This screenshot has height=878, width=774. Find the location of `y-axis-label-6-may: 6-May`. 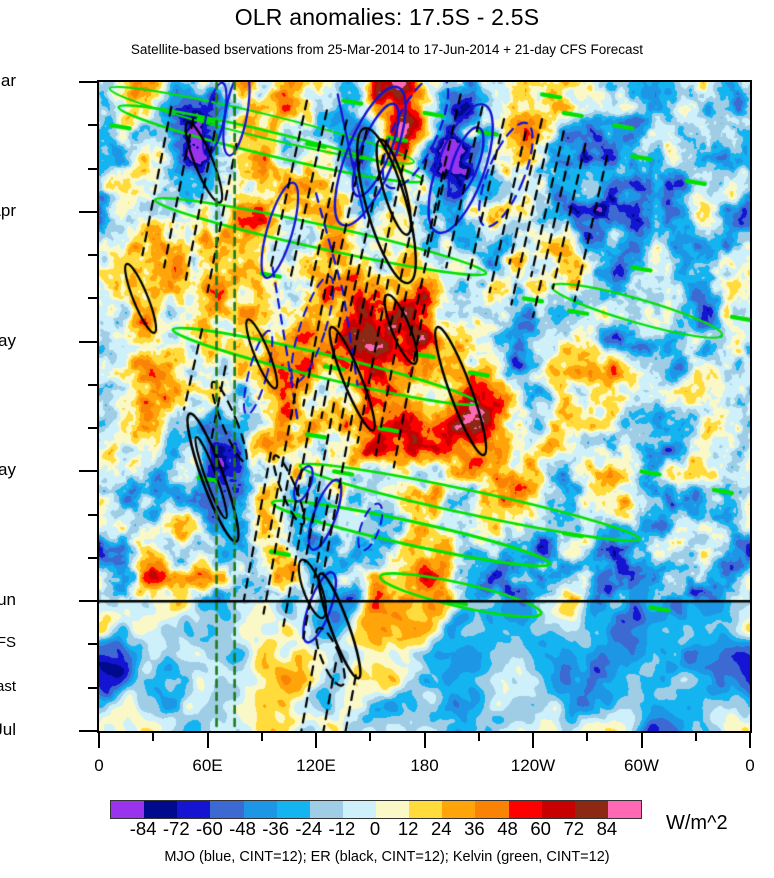

y-axis-label-6-may: 6-May is located at coordinates (8, 340).